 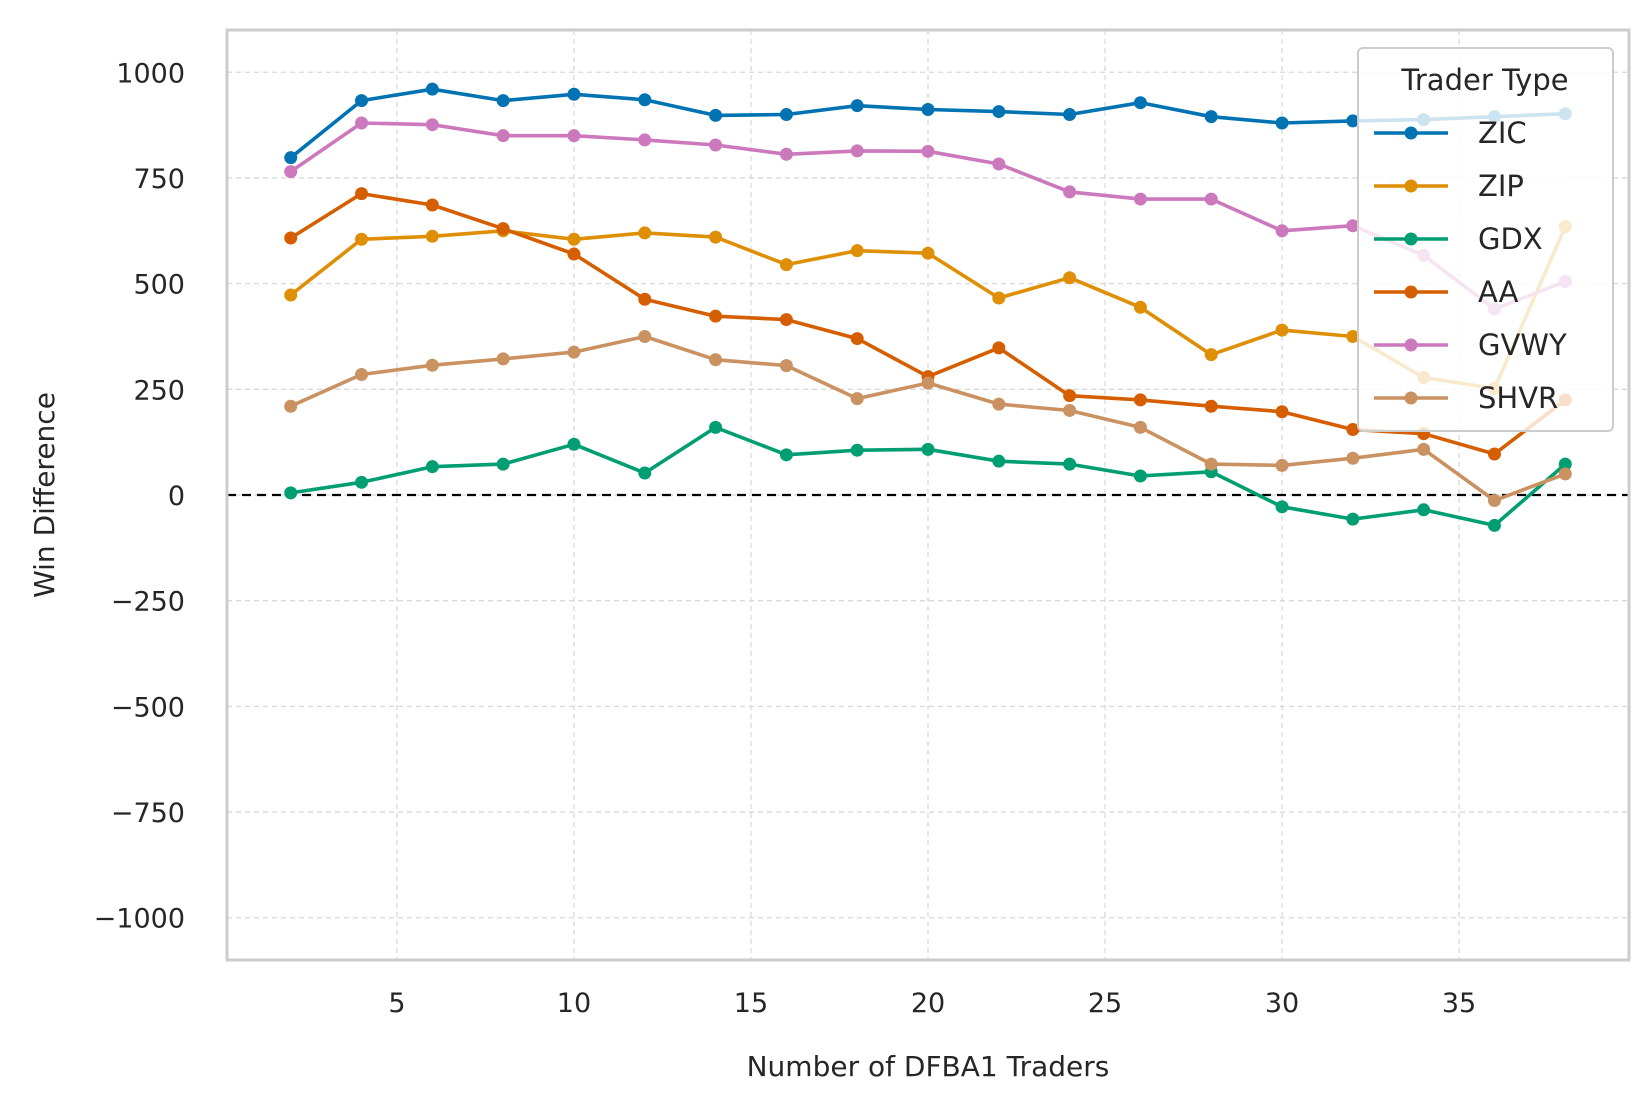 I want to click on legend-label: ZIP, so click(x=1501, y=186).